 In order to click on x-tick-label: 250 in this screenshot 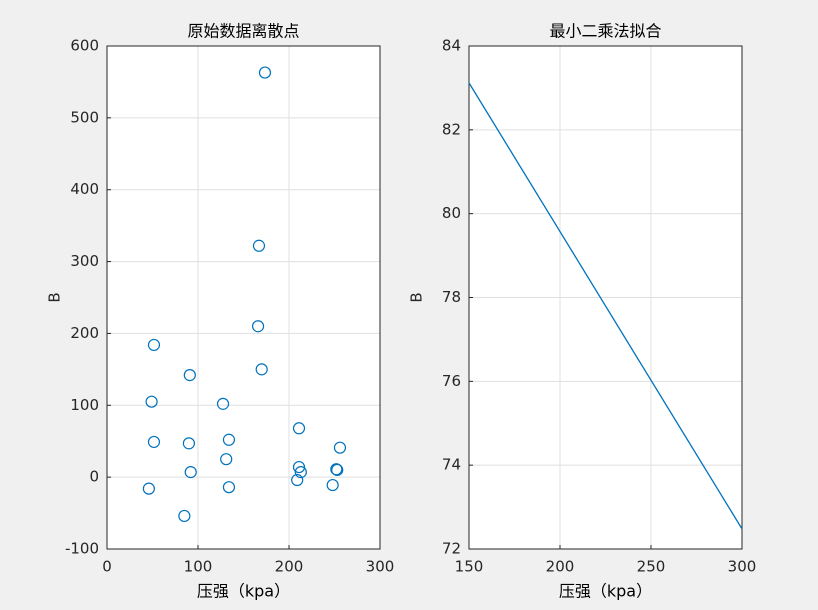, I will do `click(651, 567)`.